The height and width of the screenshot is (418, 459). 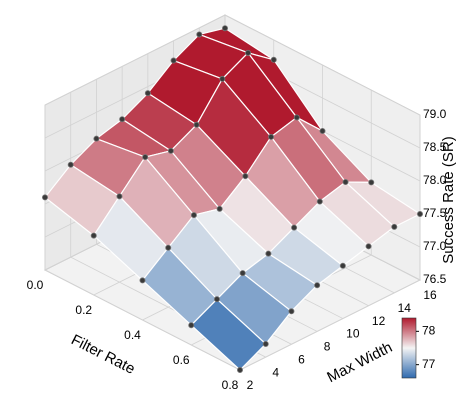 What do you see at coordinates (429, 364) in the screenshot?
I see `colorbar-tick-label: 77` at bounding box center [429, 364].